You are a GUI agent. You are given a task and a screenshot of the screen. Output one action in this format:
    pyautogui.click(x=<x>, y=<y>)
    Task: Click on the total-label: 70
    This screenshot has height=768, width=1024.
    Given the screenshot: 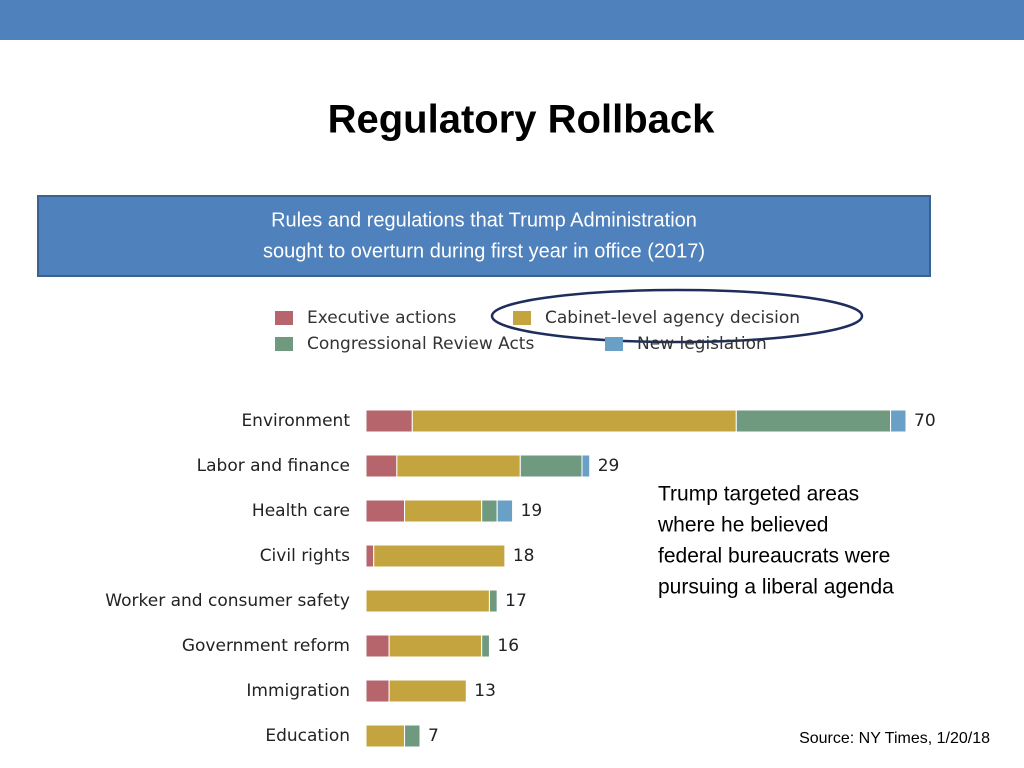 What is the action you would take?
    pyautogui.click(x=925, y=421)
    